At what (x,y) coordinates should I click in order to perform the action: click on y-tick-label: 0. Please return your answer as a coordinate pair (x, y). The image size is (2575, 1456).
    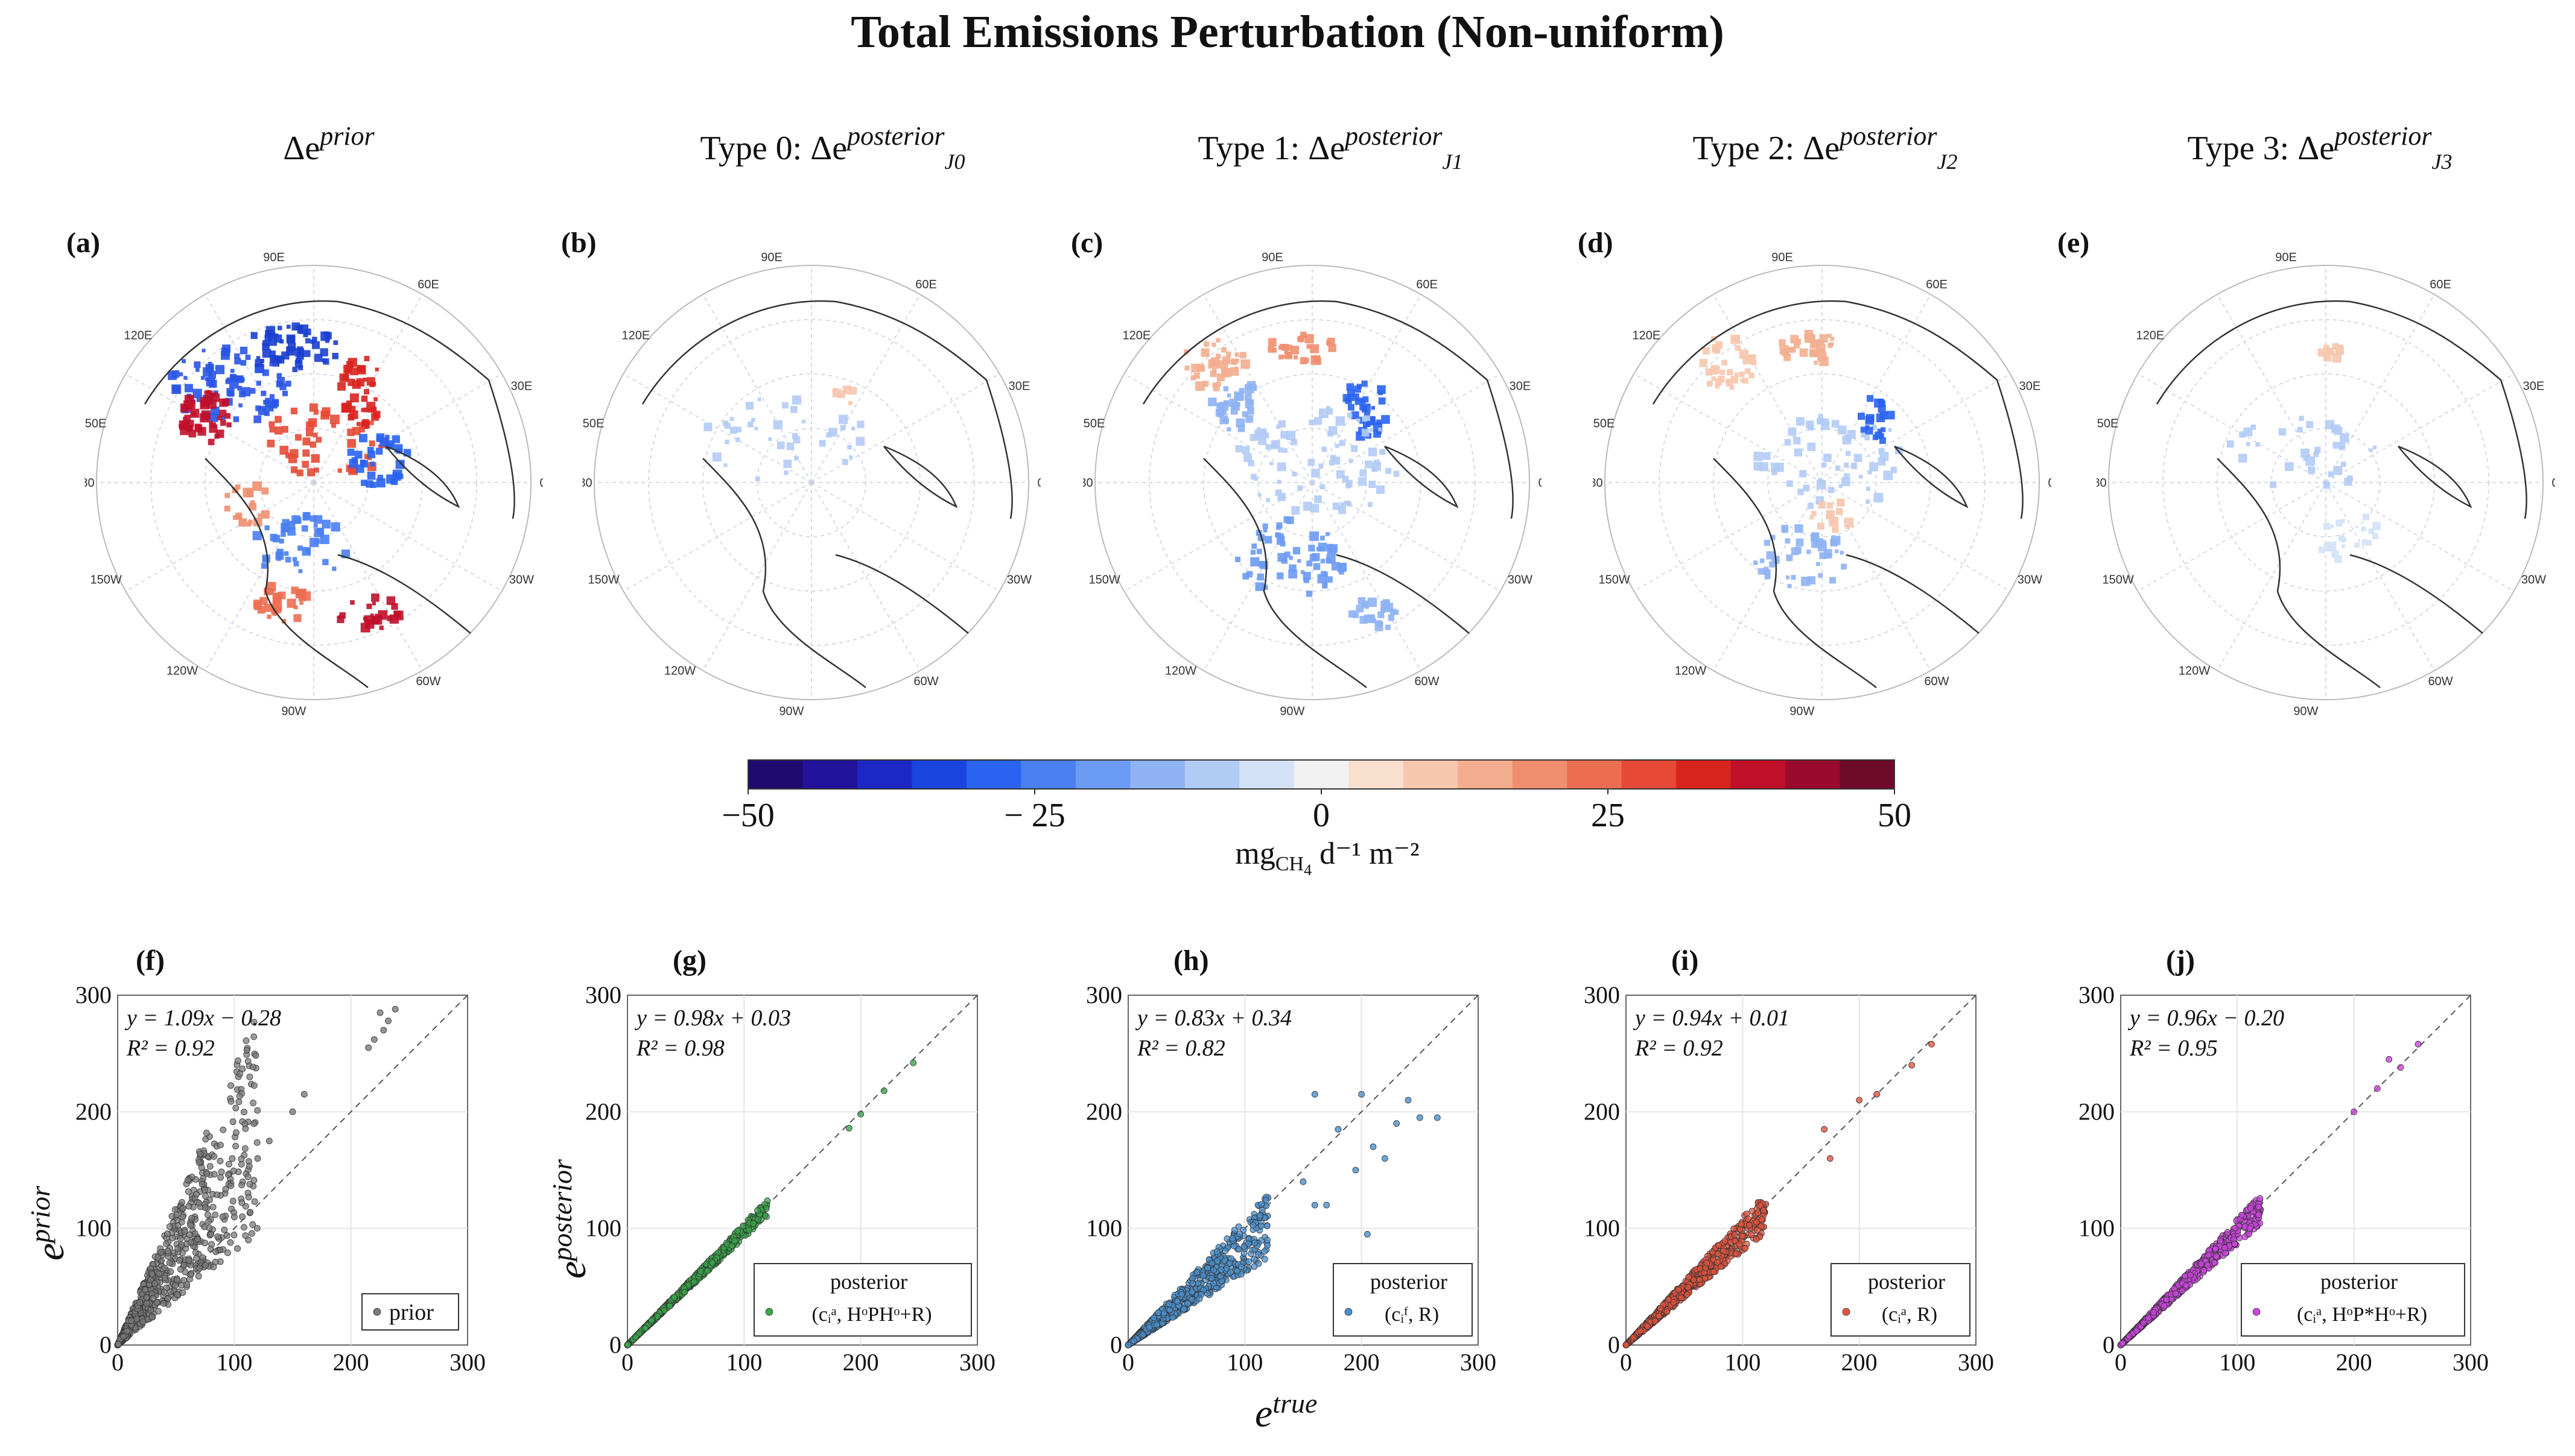
    Looking at the image, I should click on (615, 1345).